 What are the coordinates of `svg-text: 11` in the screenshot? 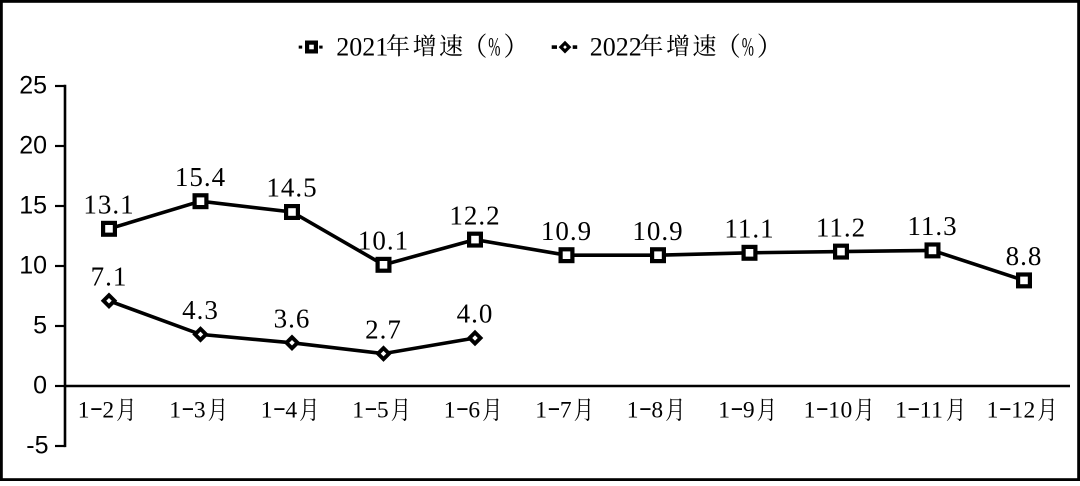 It's located at (932, 411).